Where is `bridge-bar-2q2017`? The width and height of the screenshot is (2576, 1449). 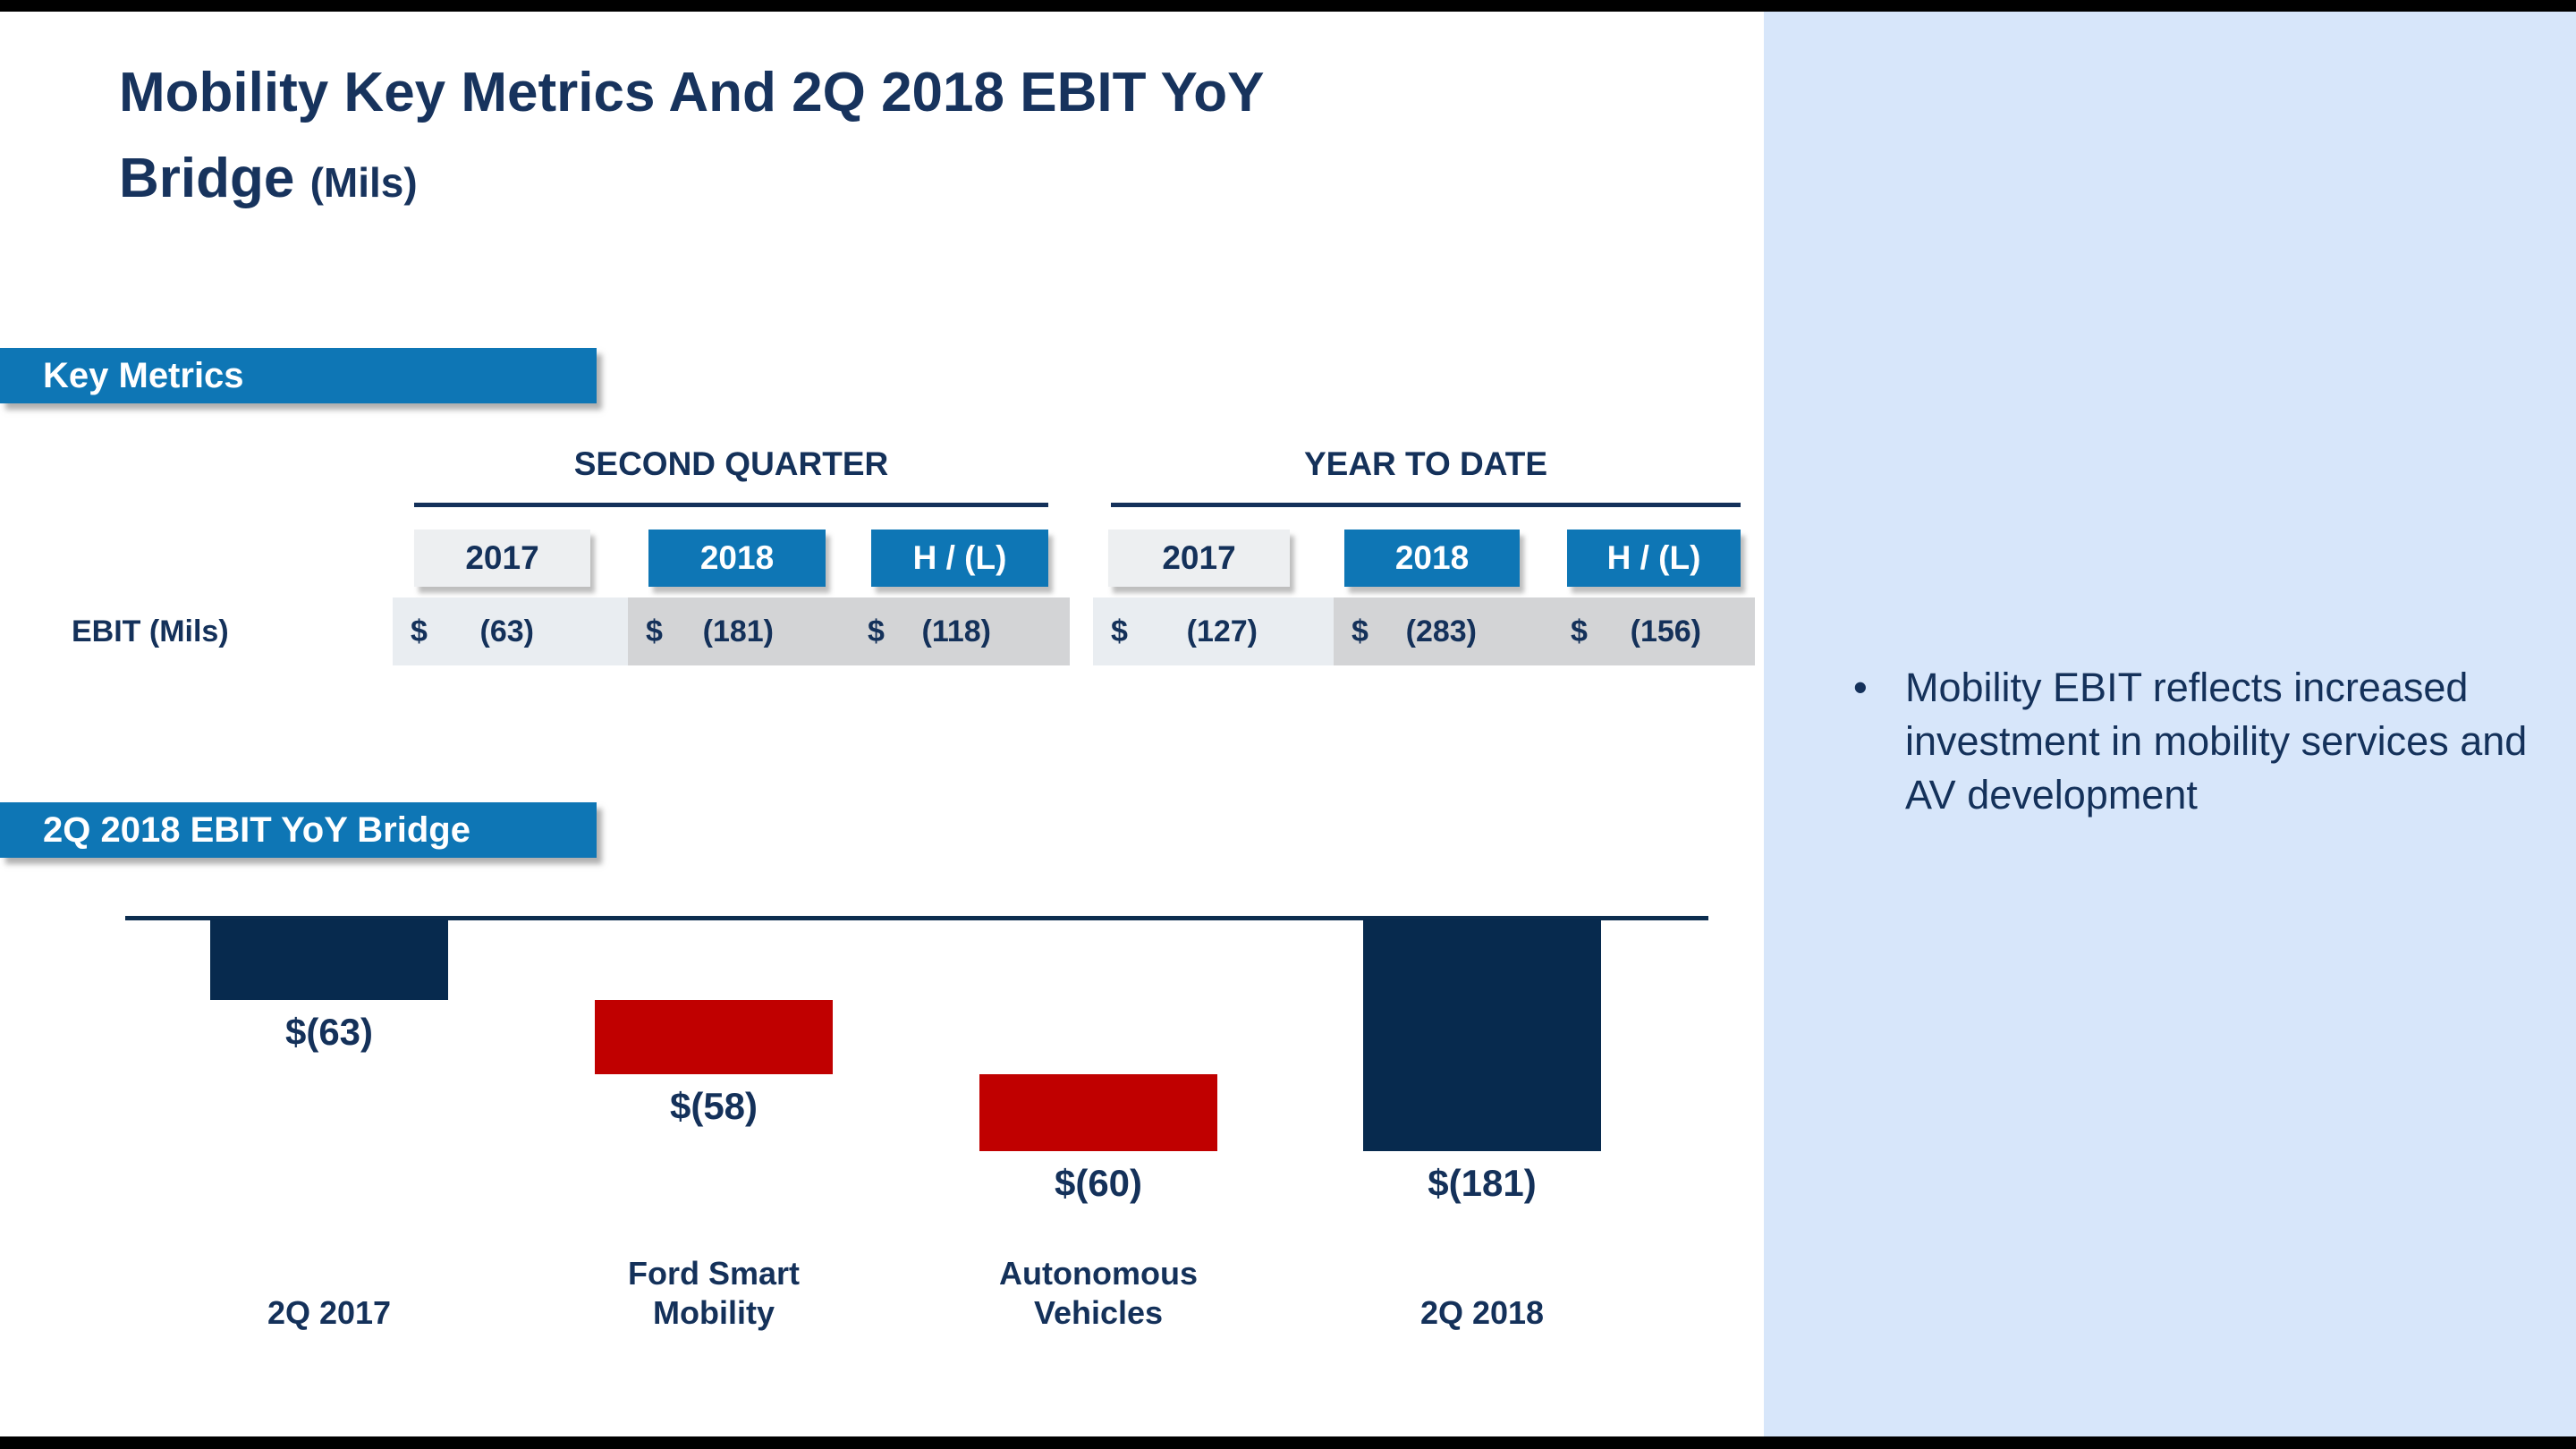
bridge-bar-2q2017 is located at coordinates (329, 960).